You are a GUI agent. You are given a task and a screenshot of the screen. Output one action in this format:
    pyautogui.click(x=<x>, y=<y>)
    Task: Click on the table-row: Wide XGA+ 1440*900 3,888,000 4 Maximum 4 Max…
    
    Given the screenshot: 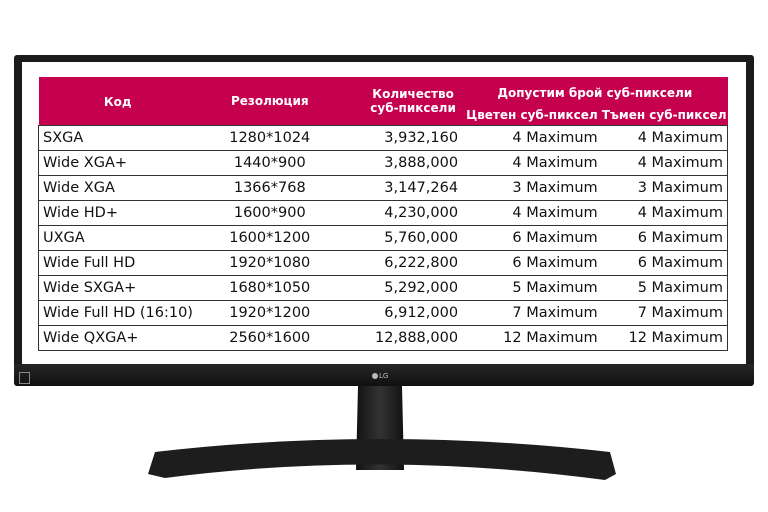 What is the action you would take?
    pyautogui.click(x=382, y=162)
    